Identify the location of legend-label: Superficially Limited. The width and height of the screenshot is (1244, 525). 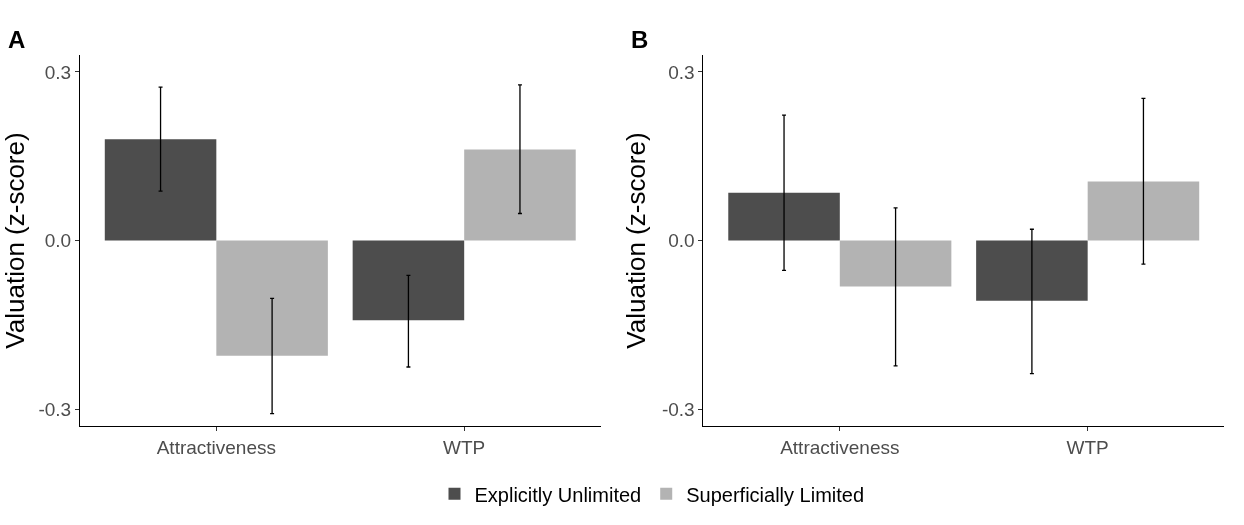
(775, 494).